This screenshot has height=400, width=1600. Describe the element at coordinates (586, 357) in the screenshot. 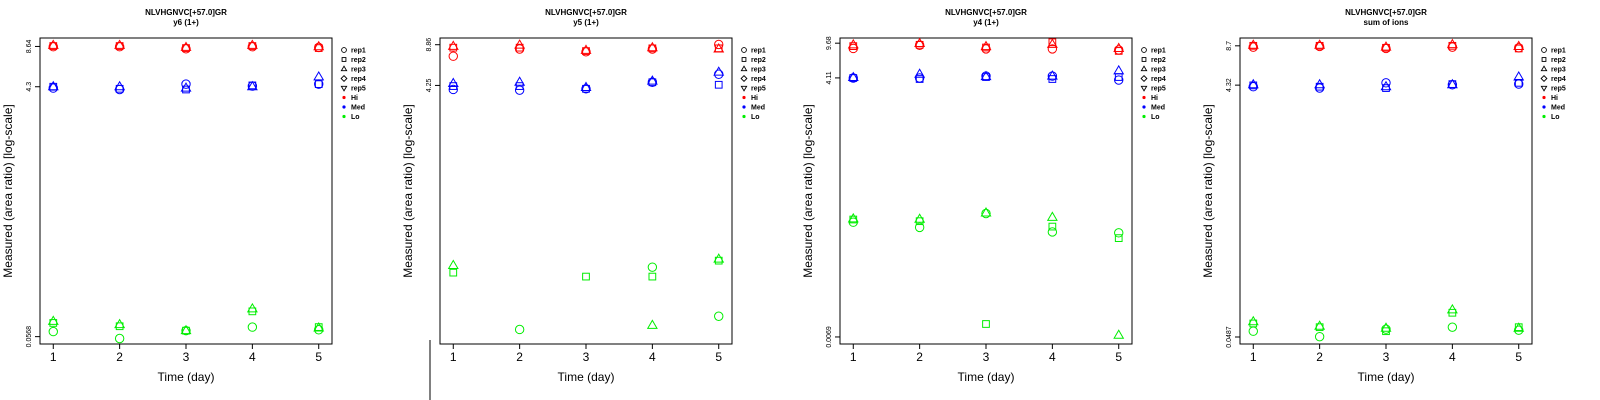

I see `x-tick-label: 3` at that location.